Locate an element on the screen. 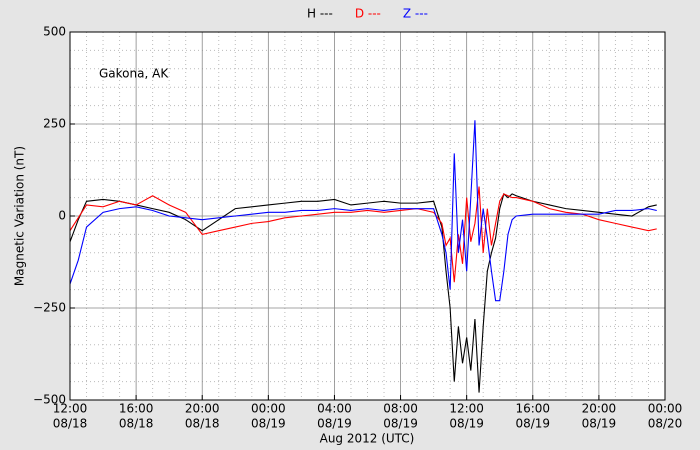 Image resolution: width=700 pixels, height=450 pixels. x-axis-label: Aug 2012 (UTC) is located at coordinates (367, 439).